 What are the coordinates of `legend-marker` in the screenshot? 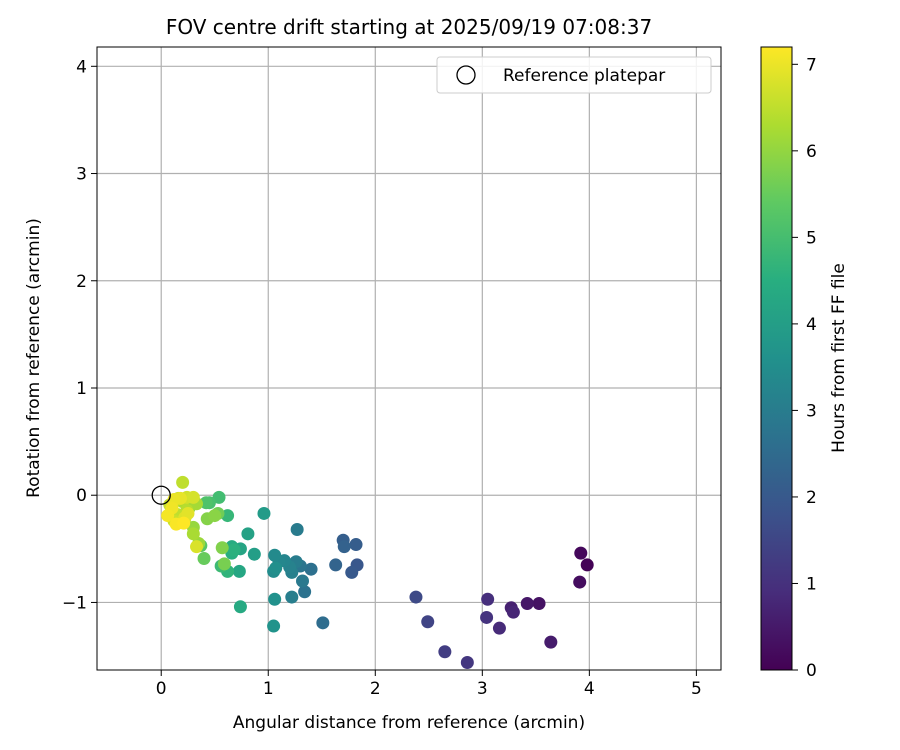 It's located at (466, 75).